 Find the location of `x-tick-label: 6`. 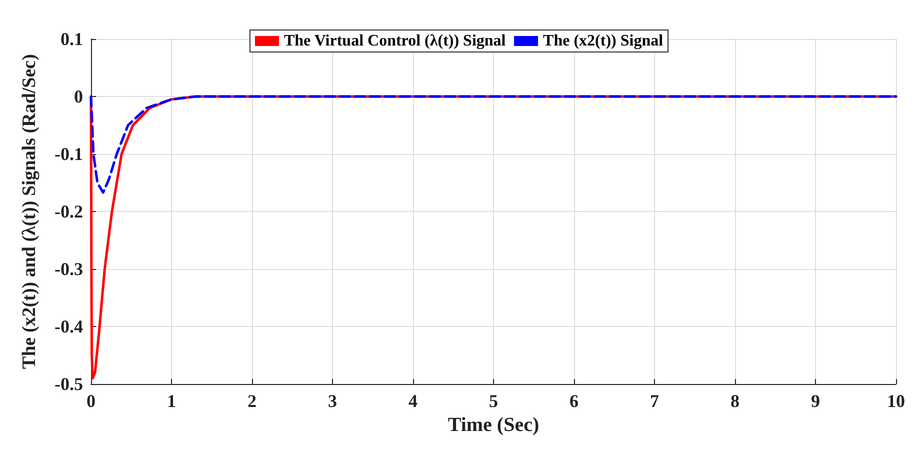

x-tick-label: 6 is located at coordinates (574, 401).